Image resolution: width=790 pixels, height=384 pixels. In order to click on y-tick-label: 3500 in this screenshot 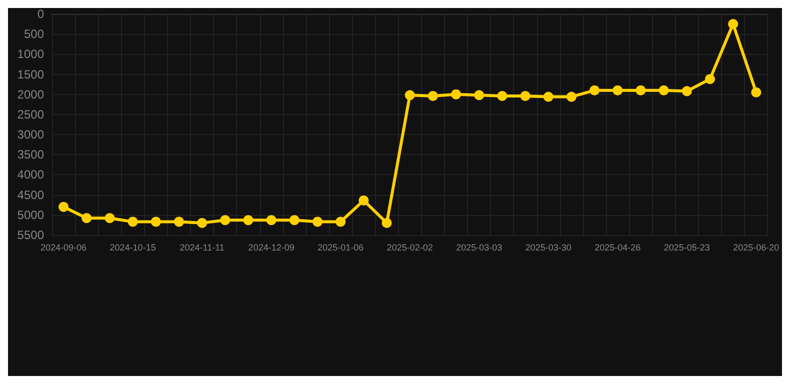, I will do `click(30, 155)`.